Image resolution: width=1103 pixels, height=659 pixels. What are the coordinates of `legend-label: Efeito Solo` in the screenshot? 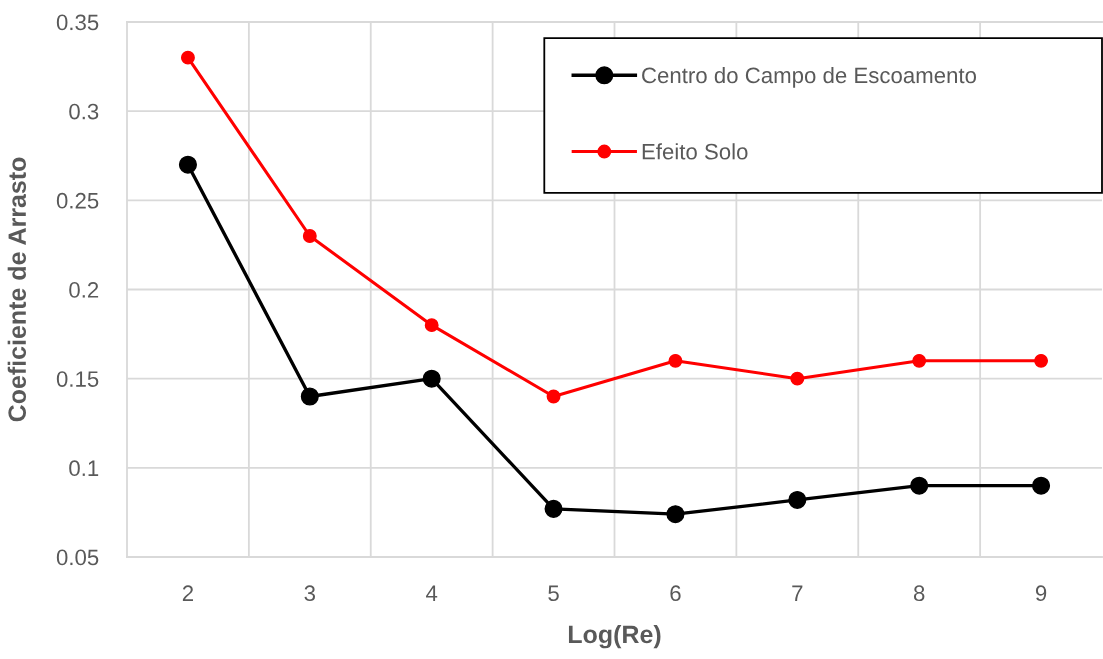 It's located at (695, 151).